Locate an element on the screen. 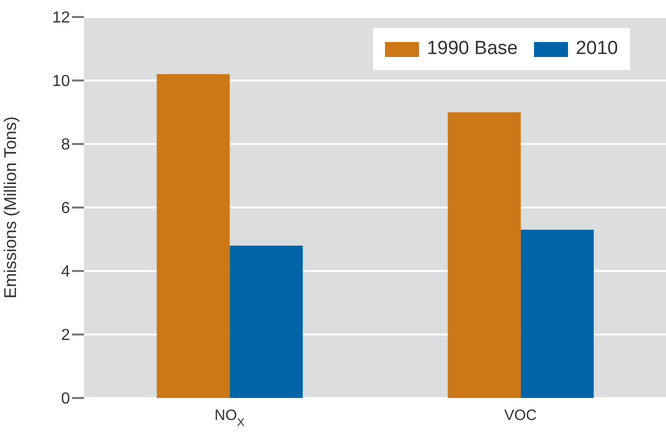 This screenshot has width=666, height=439. legend-label: 2010 is located at coordinates (596, 49).